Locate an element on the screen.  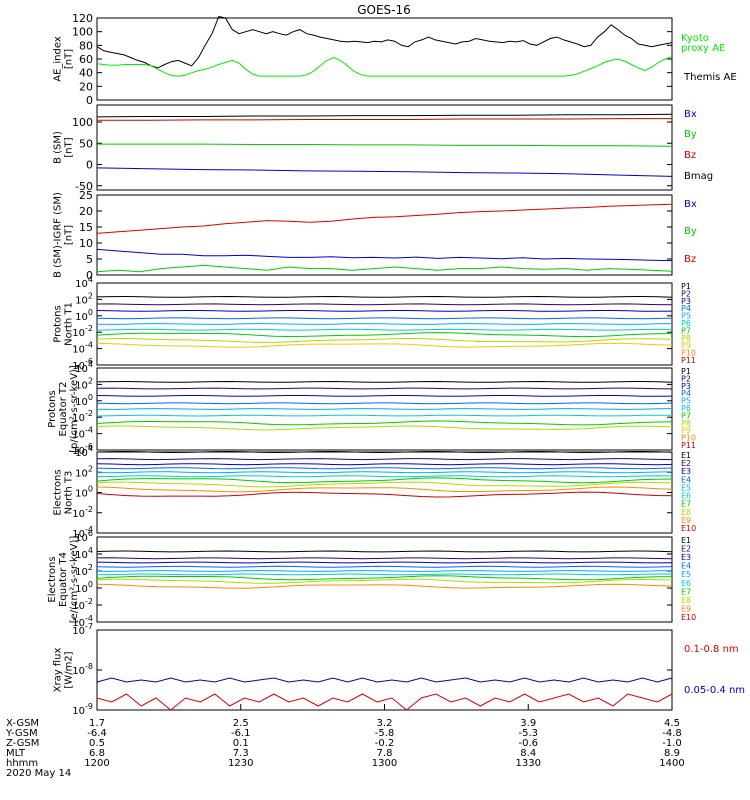
y-tick-label-3-4: 10² is located at coordinates (84, 298).